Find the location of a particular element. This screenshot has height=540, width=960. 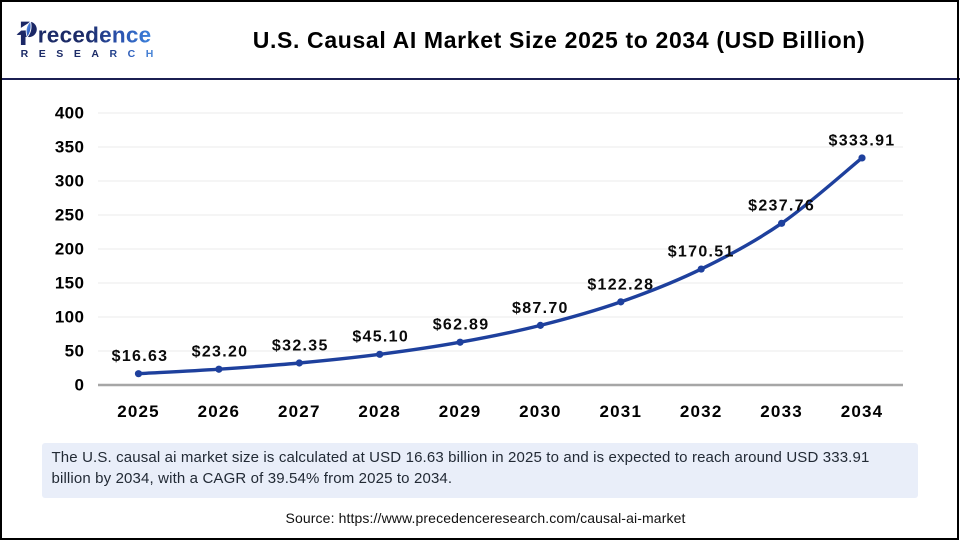

svg-text: $32.35 is located at coordinates (300, 345).